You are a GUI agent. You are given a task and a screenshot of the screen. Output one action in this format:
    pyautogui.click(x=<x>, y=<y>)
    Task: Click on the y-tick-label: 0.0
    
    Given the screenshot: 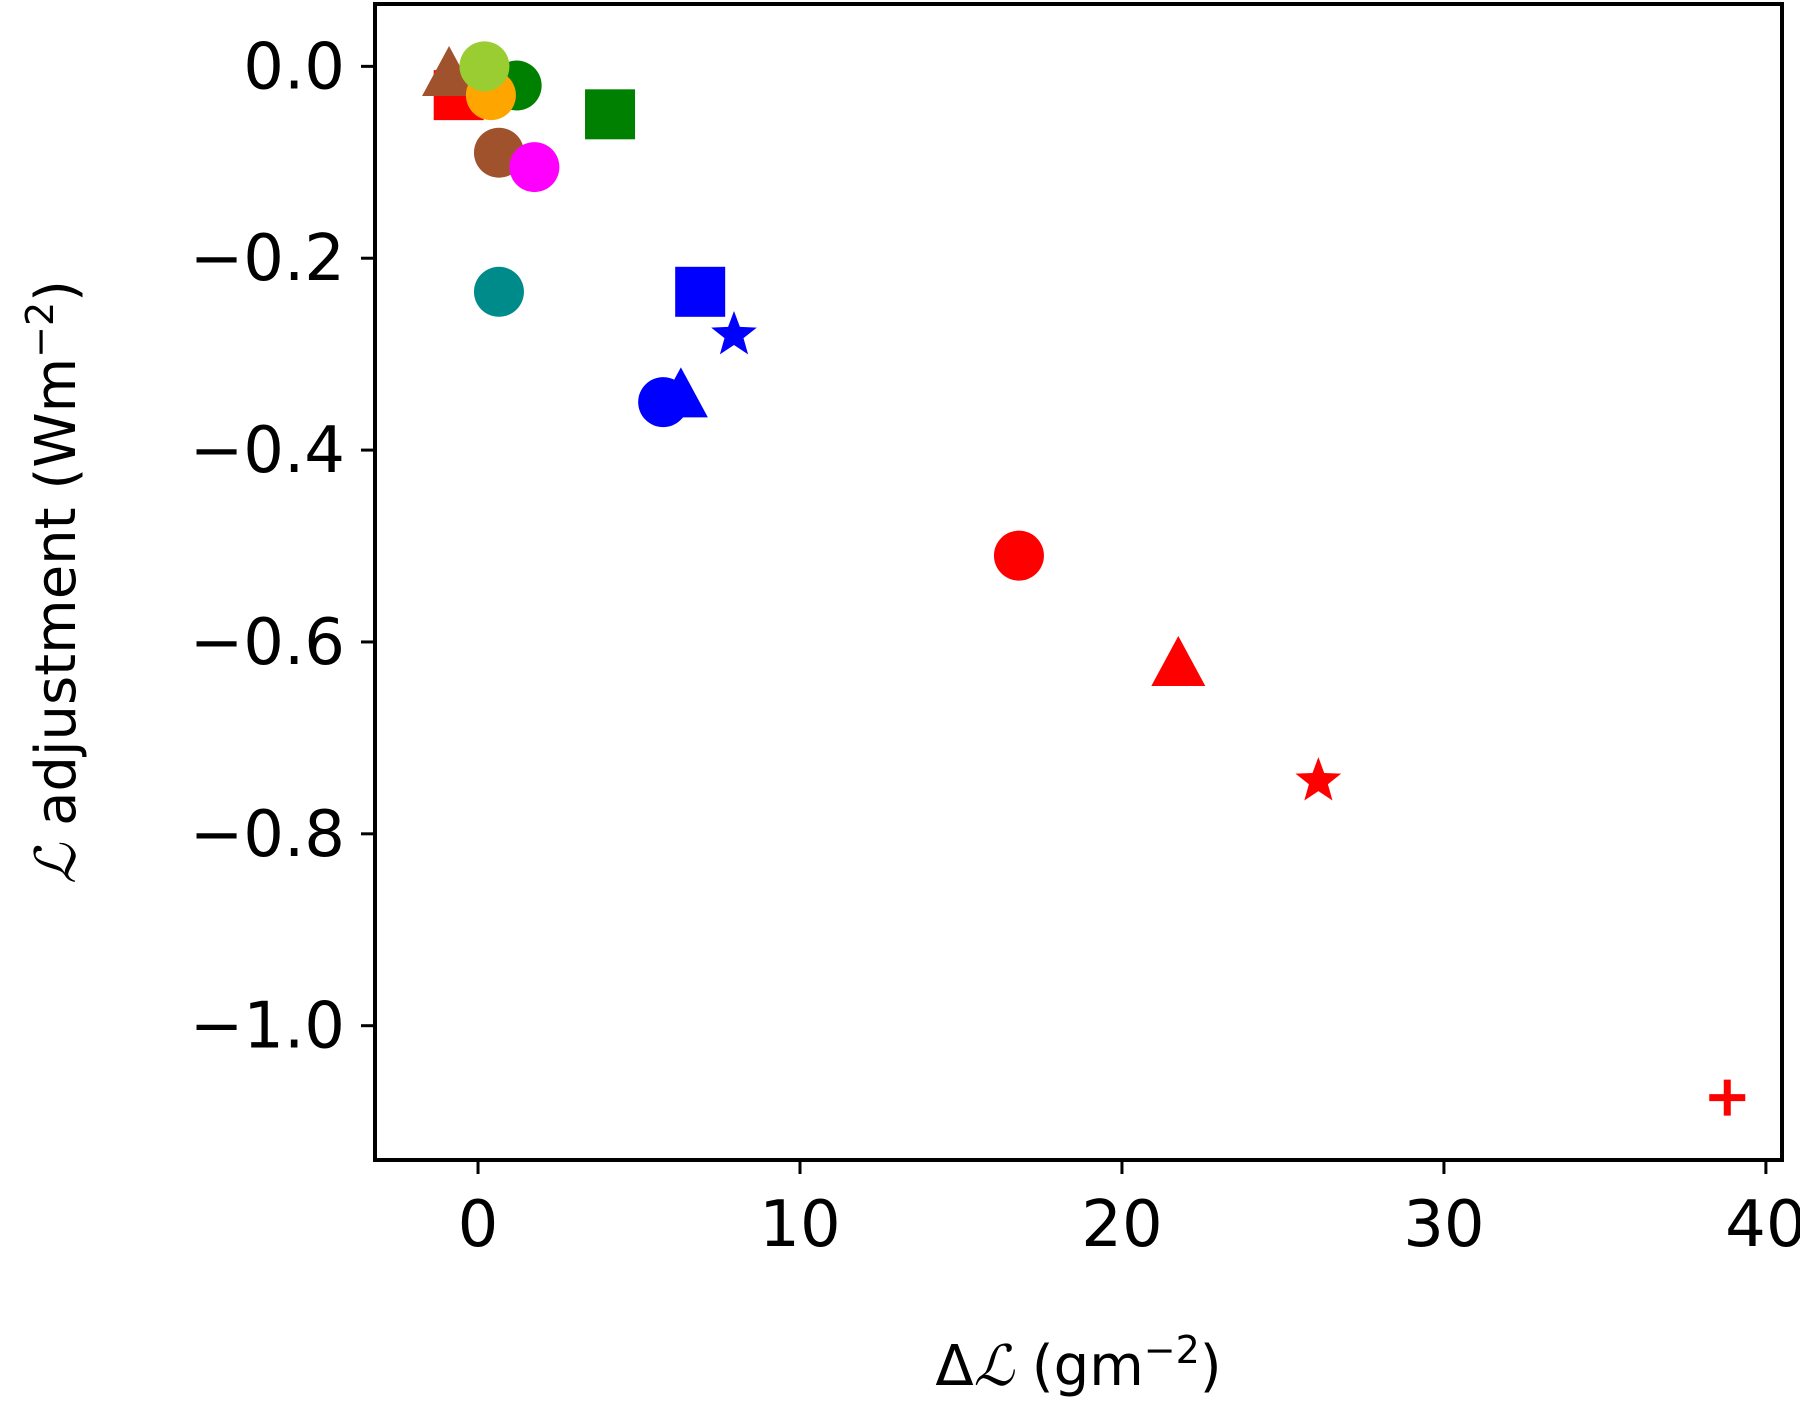 What is the action you would take?
    pyautogui.click(x=294, y=67)
    